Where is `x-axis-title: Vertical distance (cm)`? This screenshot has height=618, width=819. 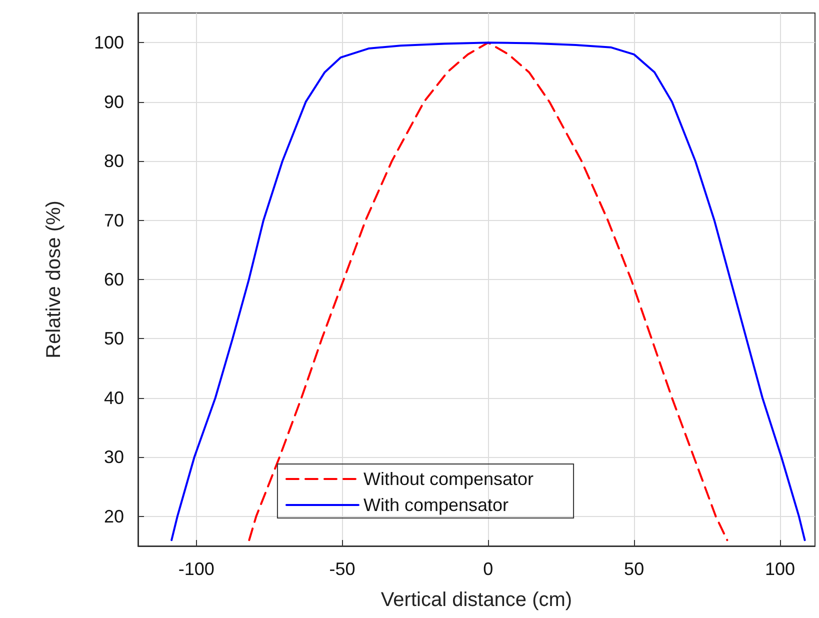 x-axis-title: Vertical distance (cm) is located at coordinates (476, 600).